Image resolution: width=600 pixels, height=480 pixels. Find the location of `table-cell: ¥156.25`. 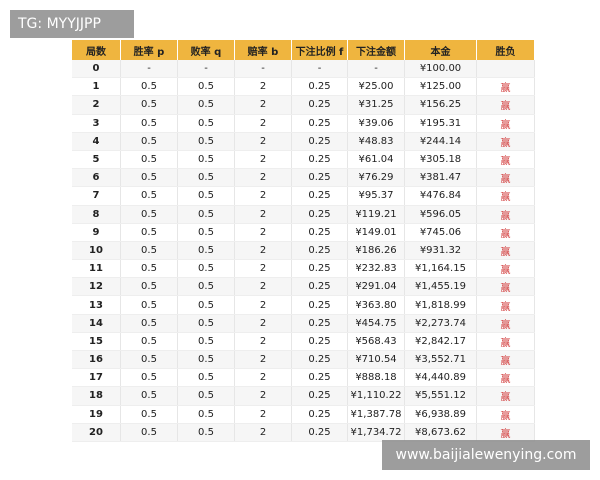

table-cell: ¥156.25 is located at coordinates (440, 105).